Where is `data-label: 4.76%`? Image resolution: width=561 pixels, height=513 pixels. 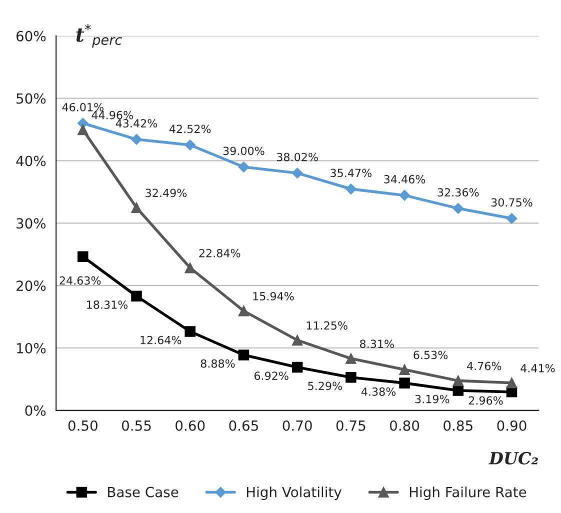 data-label: 4.76% is located at coordinates (484, 366).